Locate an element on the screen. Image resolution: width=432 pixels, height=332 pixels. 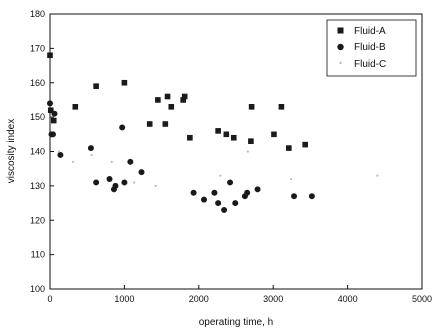
x-tick-label: 5000 is located at coordinates (422, 299).